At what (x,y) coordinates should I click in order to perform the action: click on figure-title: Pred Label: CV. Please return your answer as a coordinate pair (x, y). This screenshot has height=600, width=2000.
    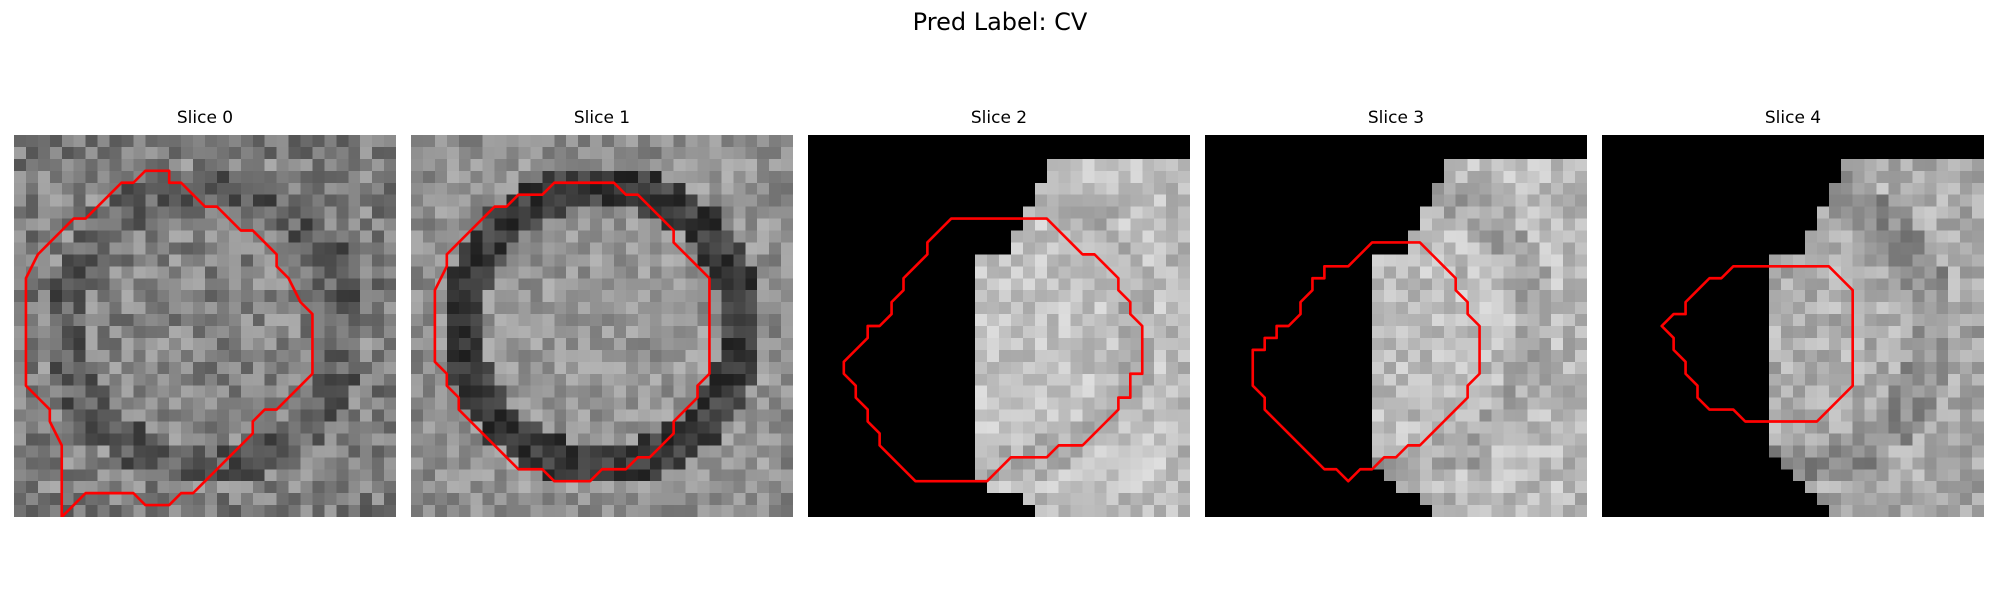
    Looking at the image, I should click on (1000, 22).